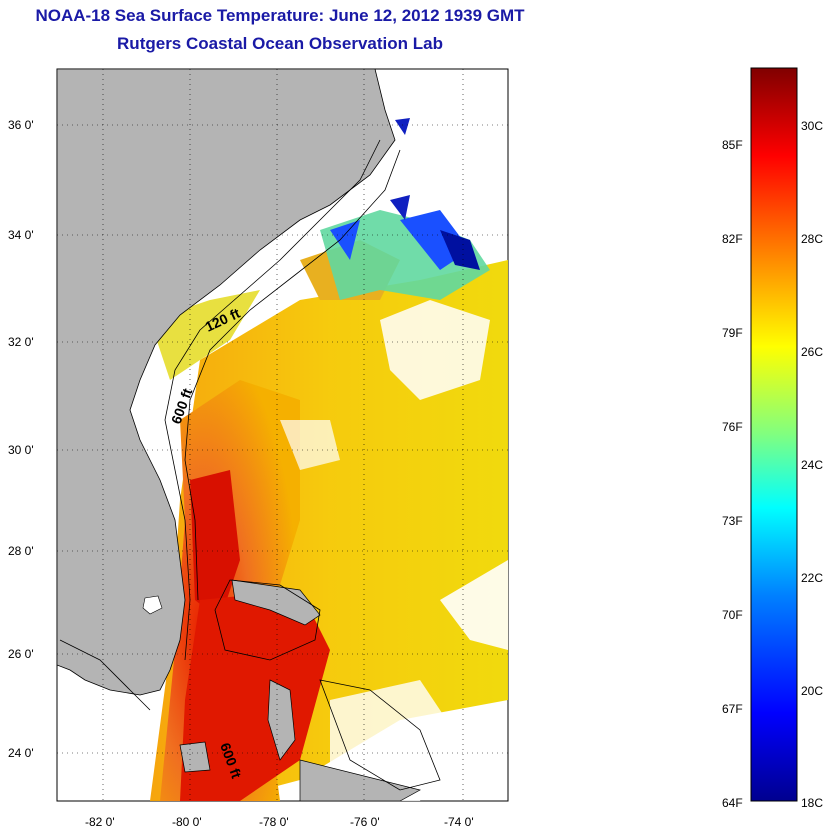  I want to click on lat-tick: 24 0', so click(21, 753).